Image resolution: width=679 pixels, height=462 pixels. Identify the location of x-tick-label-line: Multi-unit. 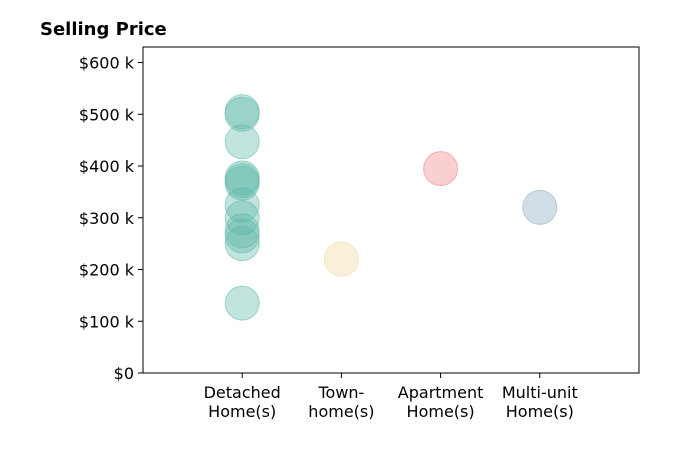
(540, 392).